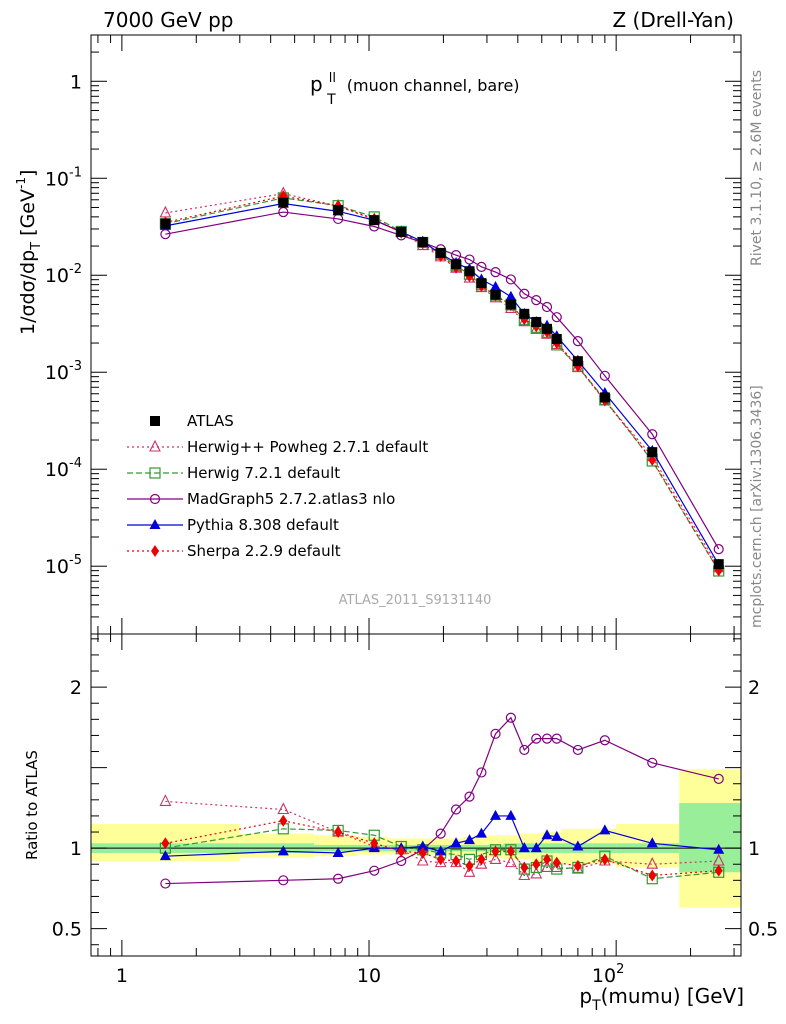 The height and width of the screenshot is (1024, 786). I want to click on y-tick-label-top: 10⁻⁴, so click(63, 468).